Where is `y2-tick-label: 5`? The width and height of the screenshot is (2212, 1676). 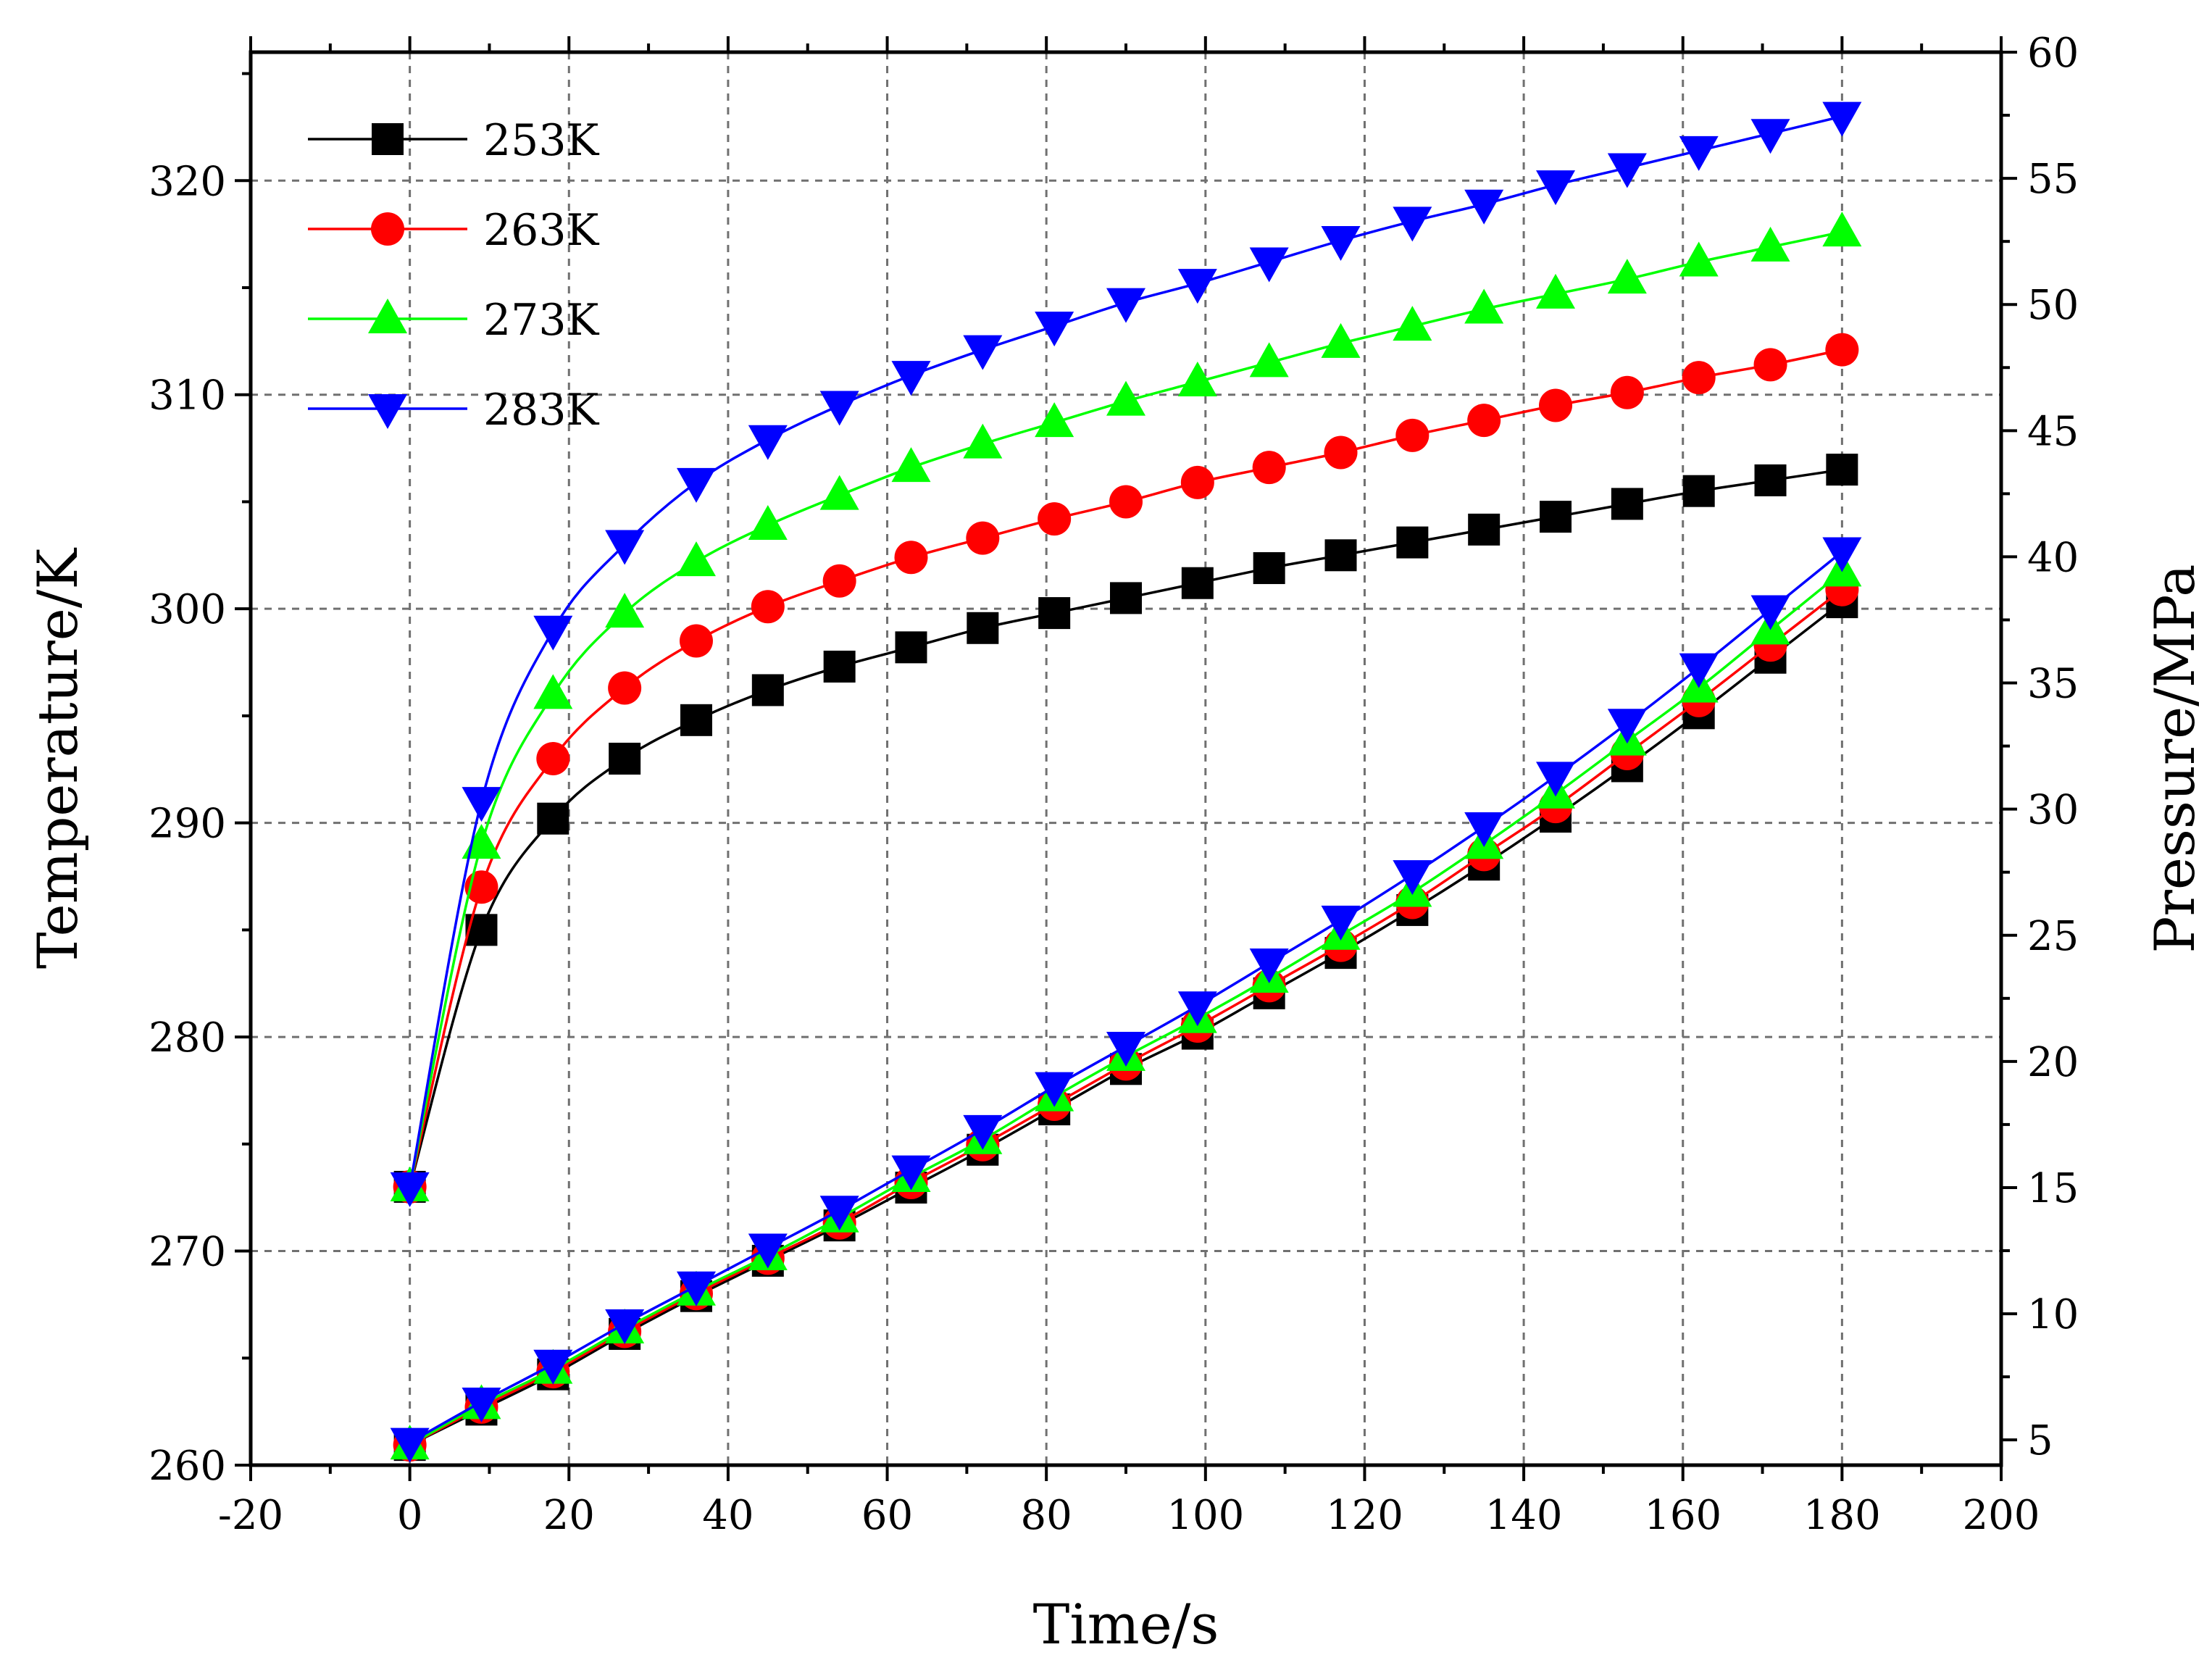 y2-tick-label: 5 is located at coordinates (2040, 1440).